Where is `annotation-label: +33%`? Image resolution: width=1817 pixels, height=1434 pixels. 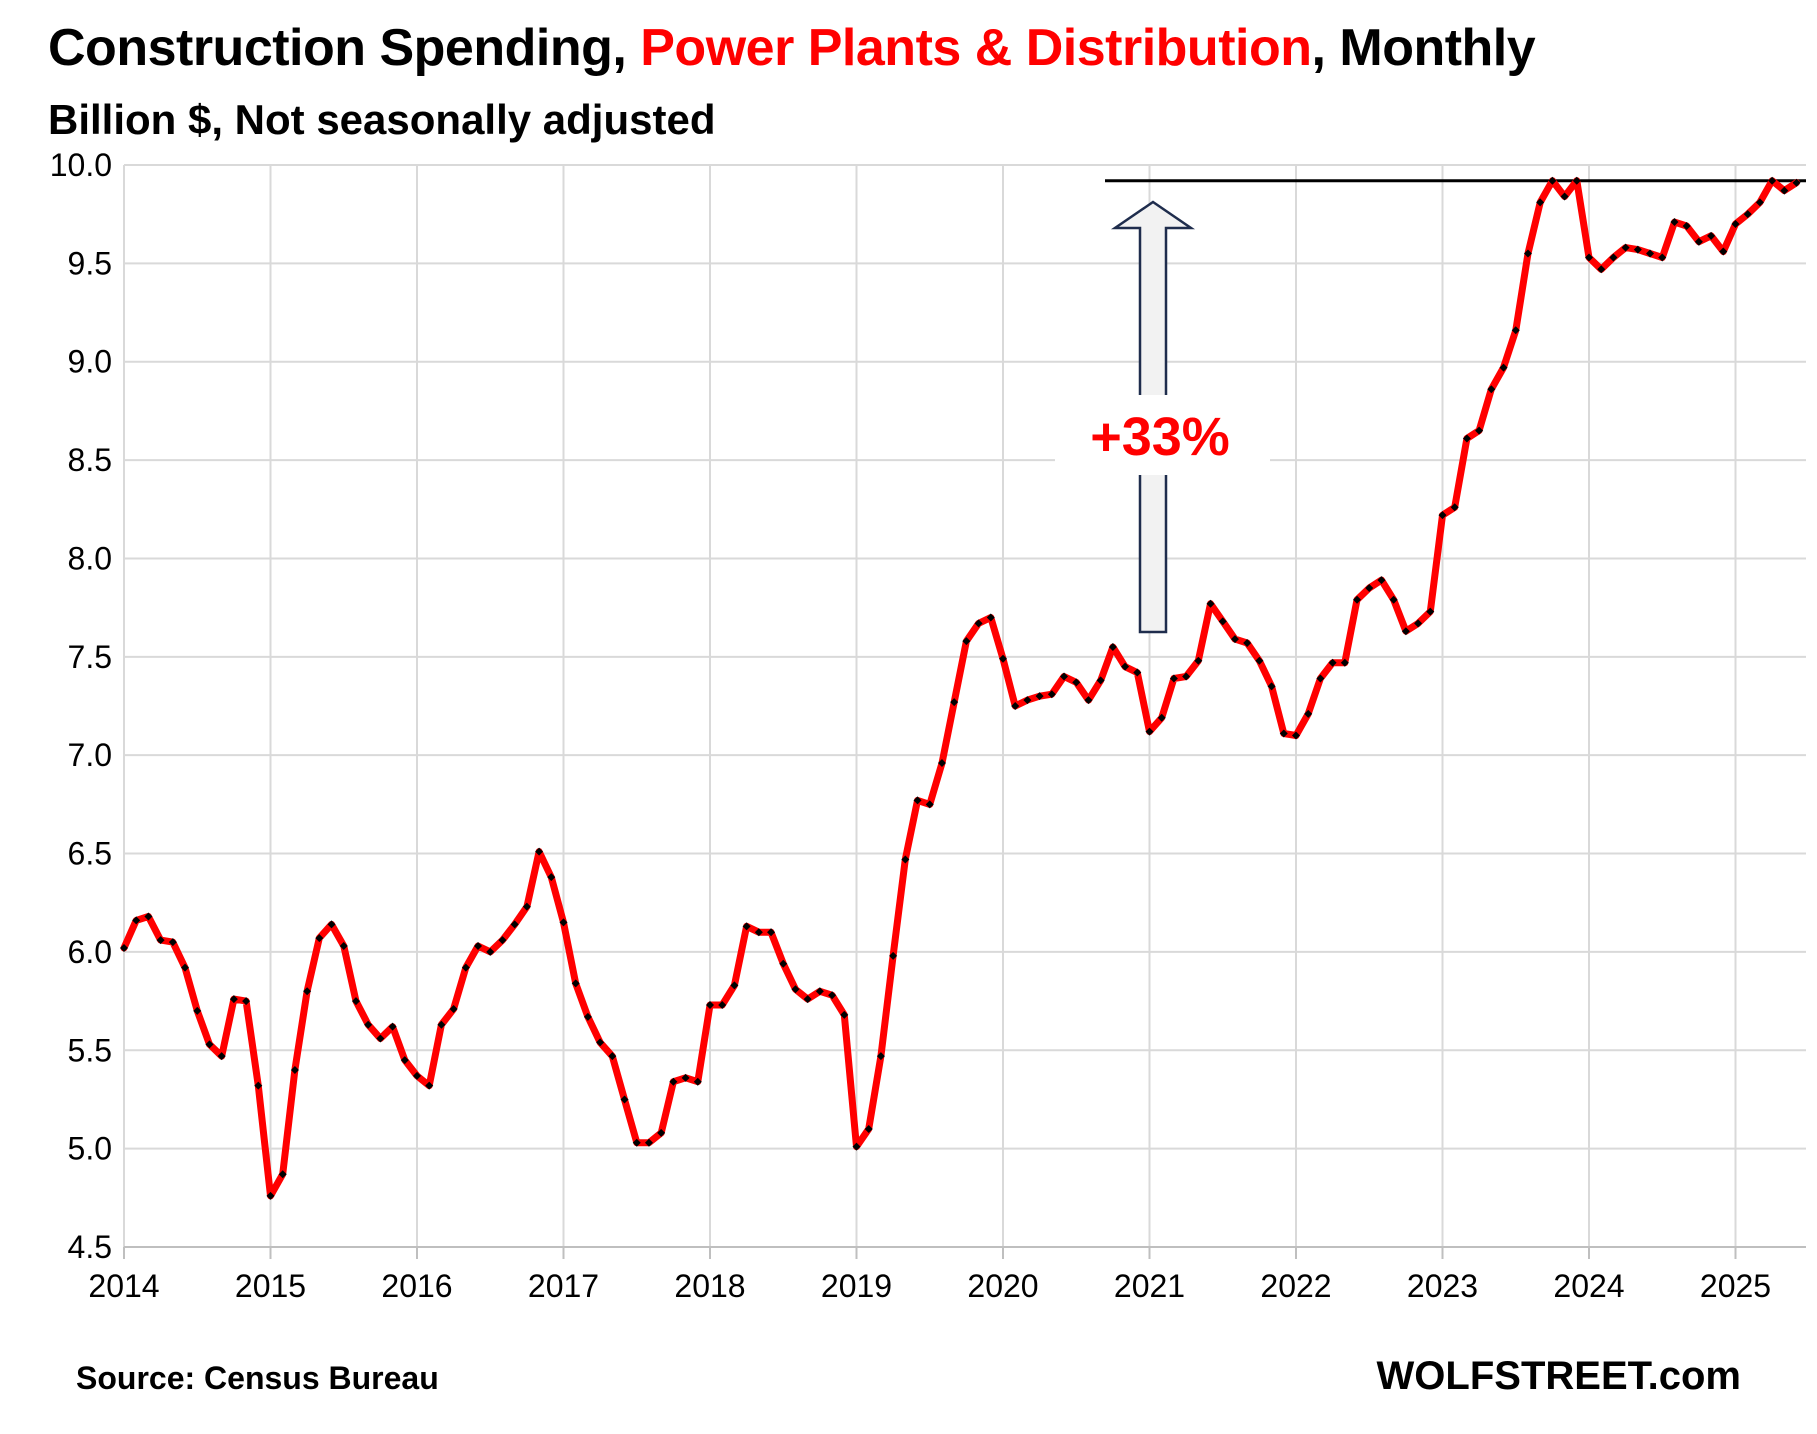
annotation-label: +33% is located at coordinates (1160, 437).